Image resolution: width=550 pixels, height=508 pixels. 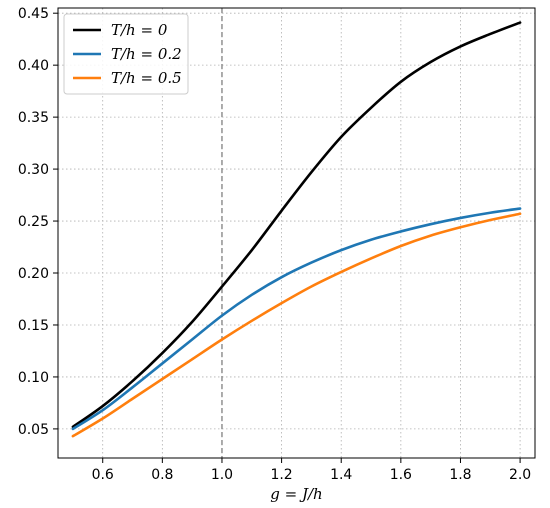 What do you see at coordinates (146, 54) in the screenshot?
I see `legend-label-1: T/h = 0.2` at bounding box center [146, 54].